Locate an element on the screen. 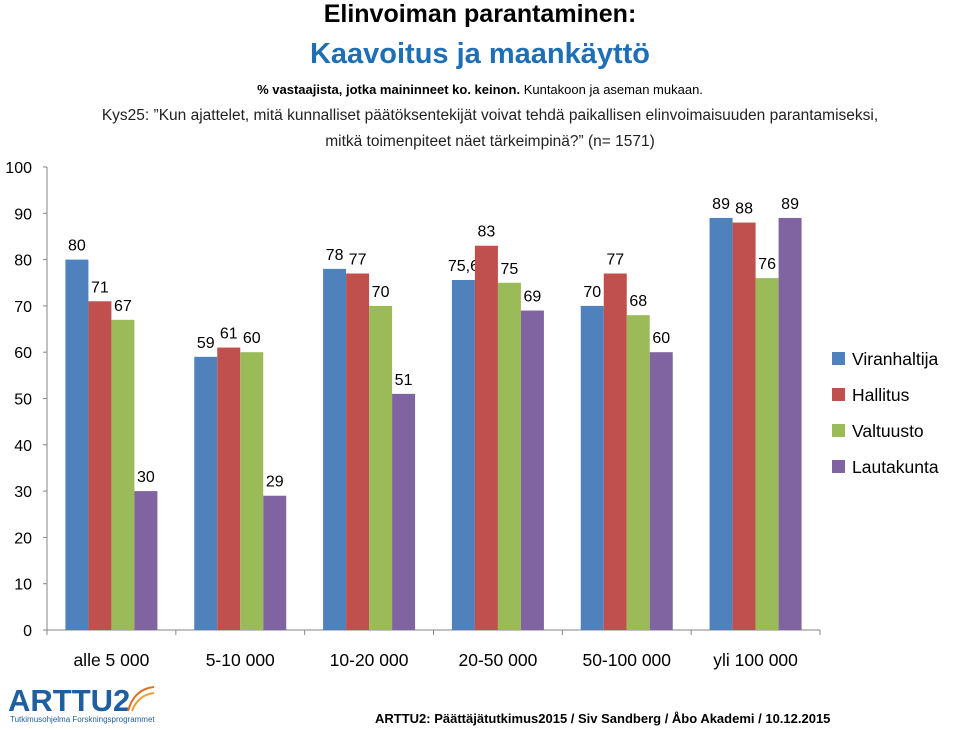 This screenshot has height=730, width=960. legend-swatch-lautakunta is located at coordinates (838, 466).